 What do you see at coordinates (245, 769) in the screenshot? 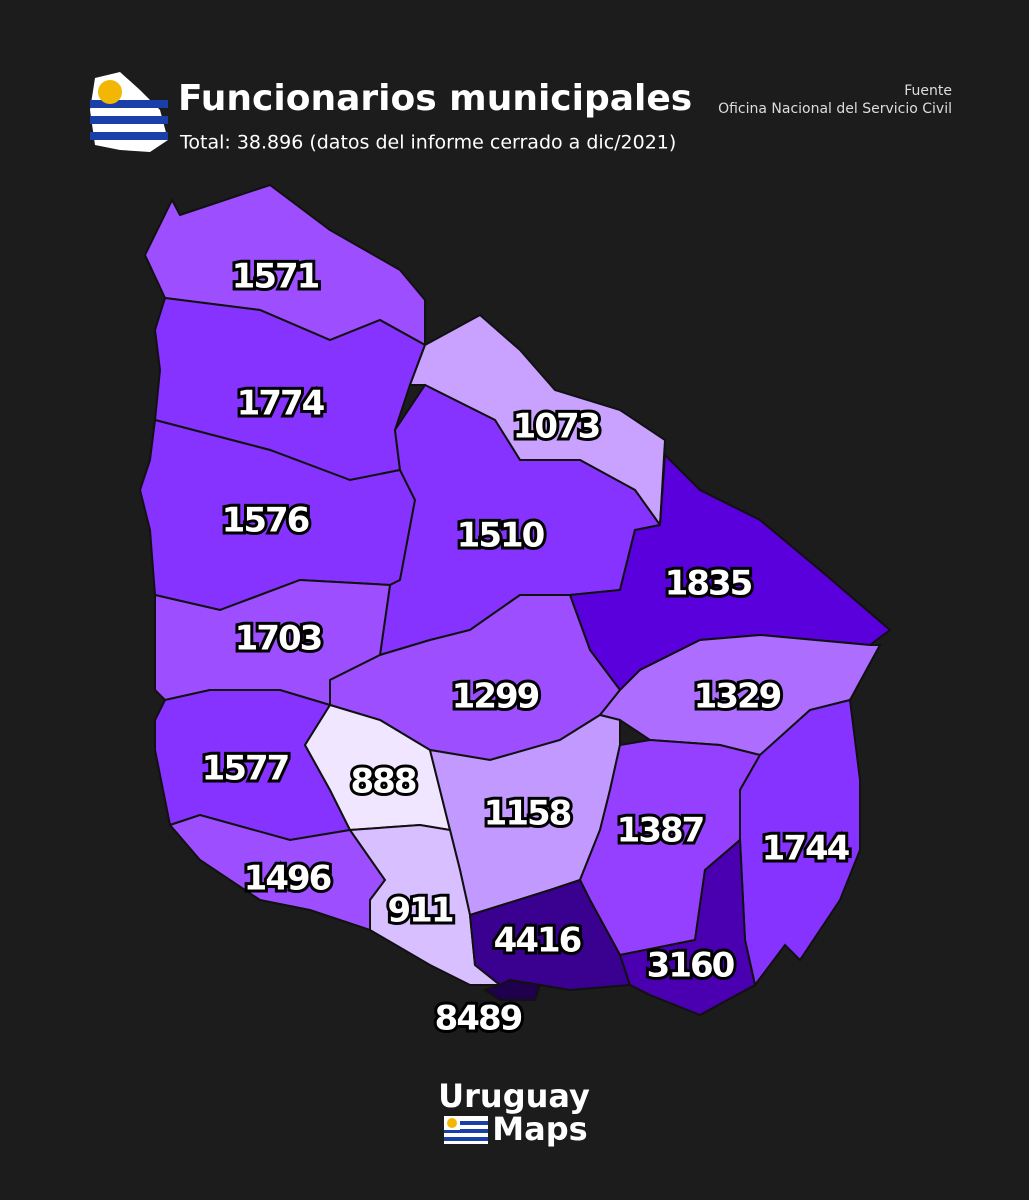
I see `region-value-label: 1577` at bounding box center [245, 769].